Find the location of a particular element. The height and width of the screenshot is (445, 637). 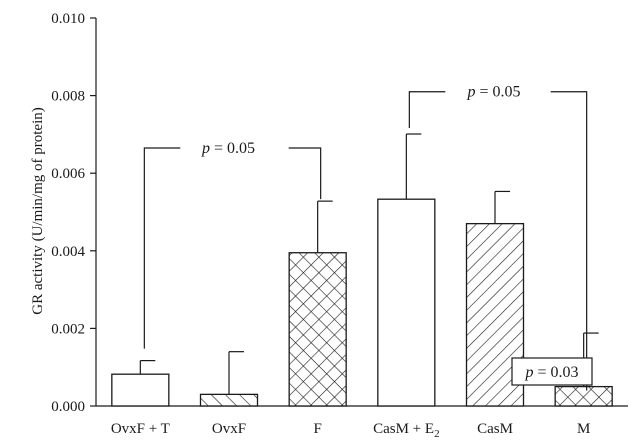

y-tick-label: 0.000 is located at coordinates (68, 407).